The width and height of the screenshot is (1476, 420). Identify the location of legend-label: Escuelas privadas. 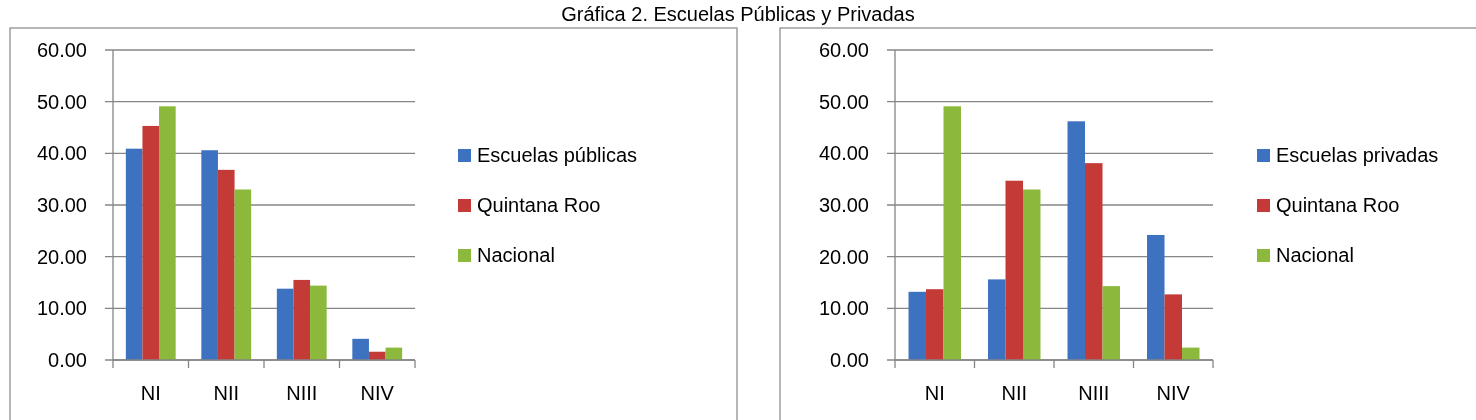
(1357, 155).